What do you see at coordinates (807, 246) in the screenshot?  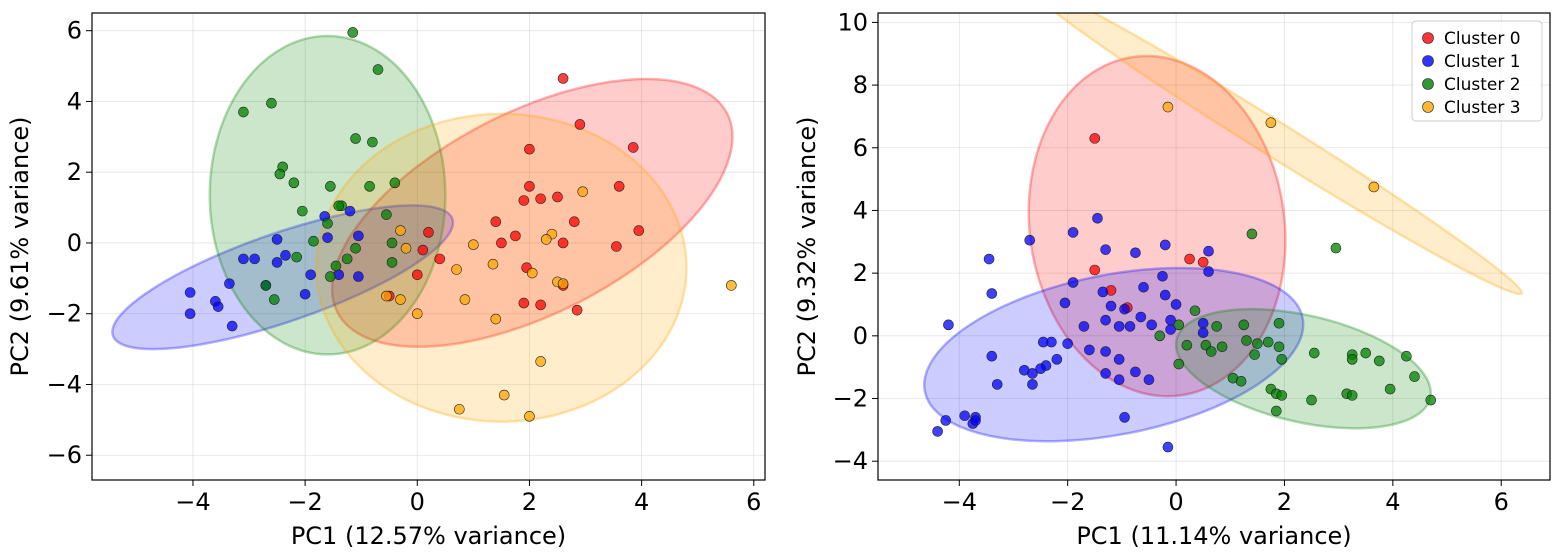 I see `y-axis-label: PC2 (9.32% variance)` at bounding box center [807, 246].